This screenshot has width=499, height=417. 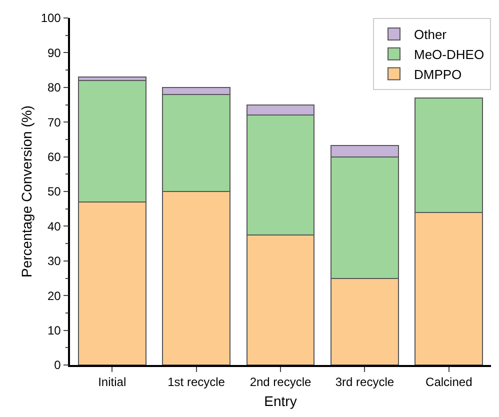 I want to click on y-tick-label: 40, so click(x=54, y=226).